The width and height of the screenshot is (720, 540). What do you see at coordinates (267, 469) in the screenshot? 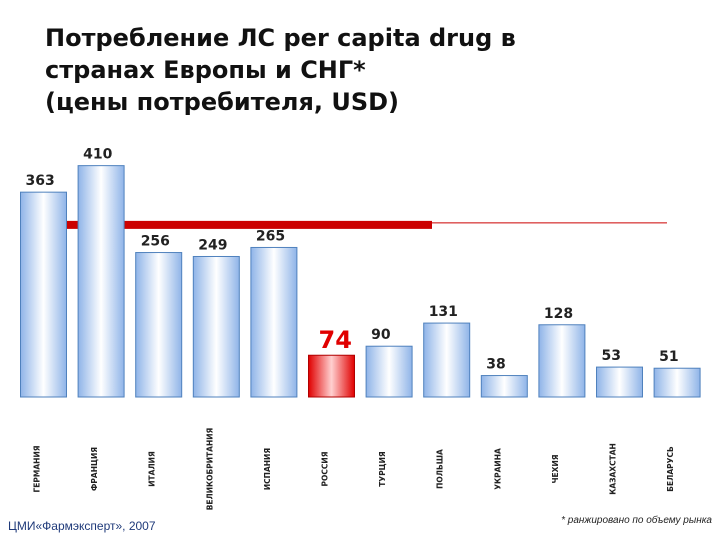
I see `category-label-4: ИСПАНИЯ` at bounding box center [267, 469].